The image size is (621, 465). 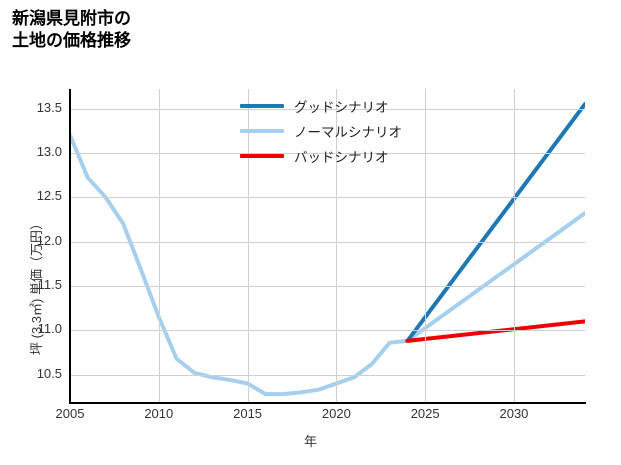 What do you see at coordinates (49, 107) in the screenshot?
I see `y-tick-label: 13.5` at bounding box center [49, 107].